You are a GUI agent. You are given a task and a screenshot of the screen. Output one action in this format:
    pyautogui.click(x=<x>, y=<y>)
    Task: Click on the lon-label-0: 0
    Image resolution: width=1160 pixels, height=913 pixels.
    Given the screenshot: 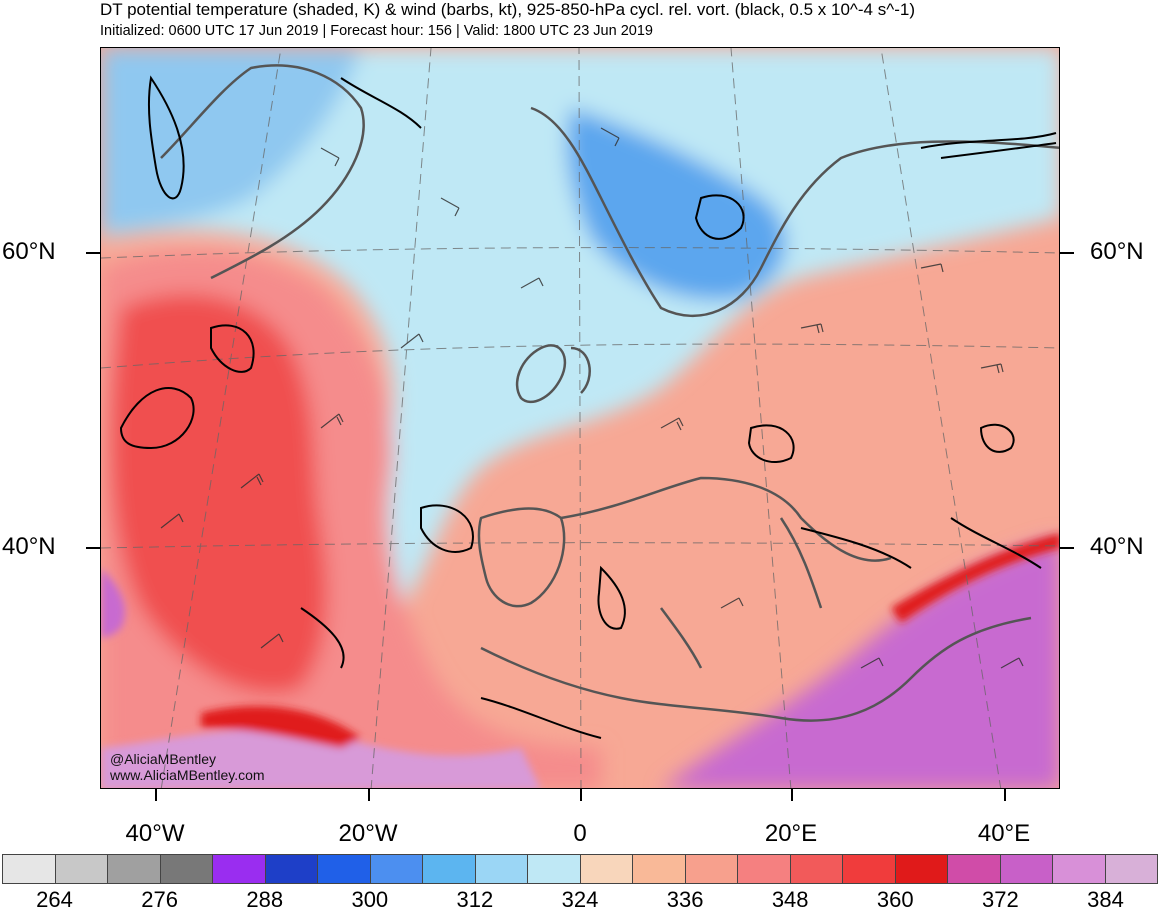 What is the action you would take?
    pyautogui.click(x=579, y=834)
    